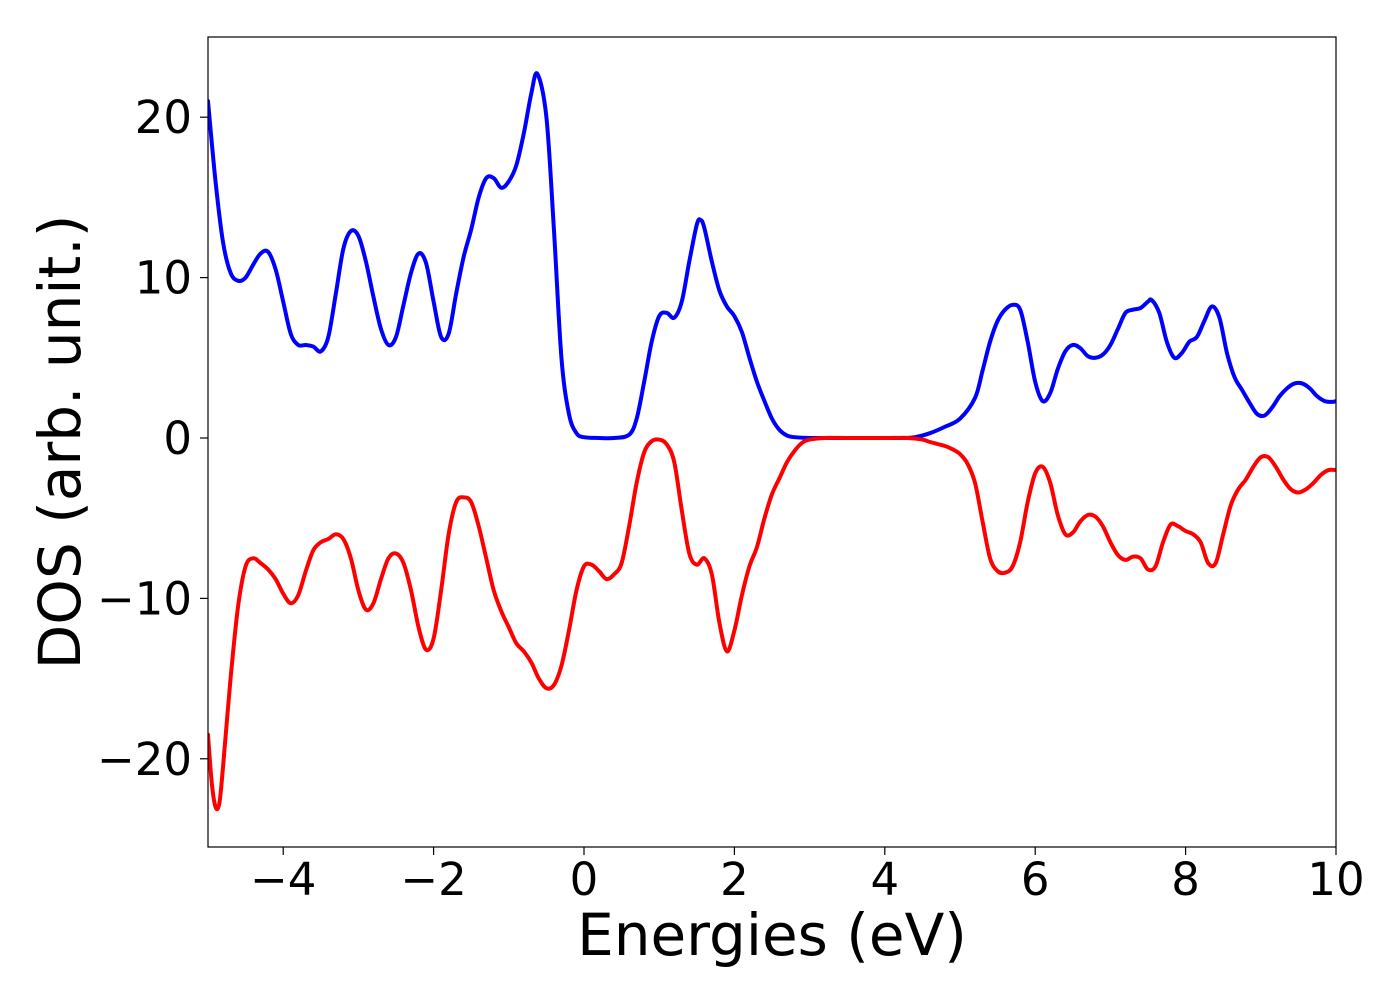 The image size is (1400, 1000). I want to click on y-axis-label: DOS (arb. unit.), so click(60, 442).